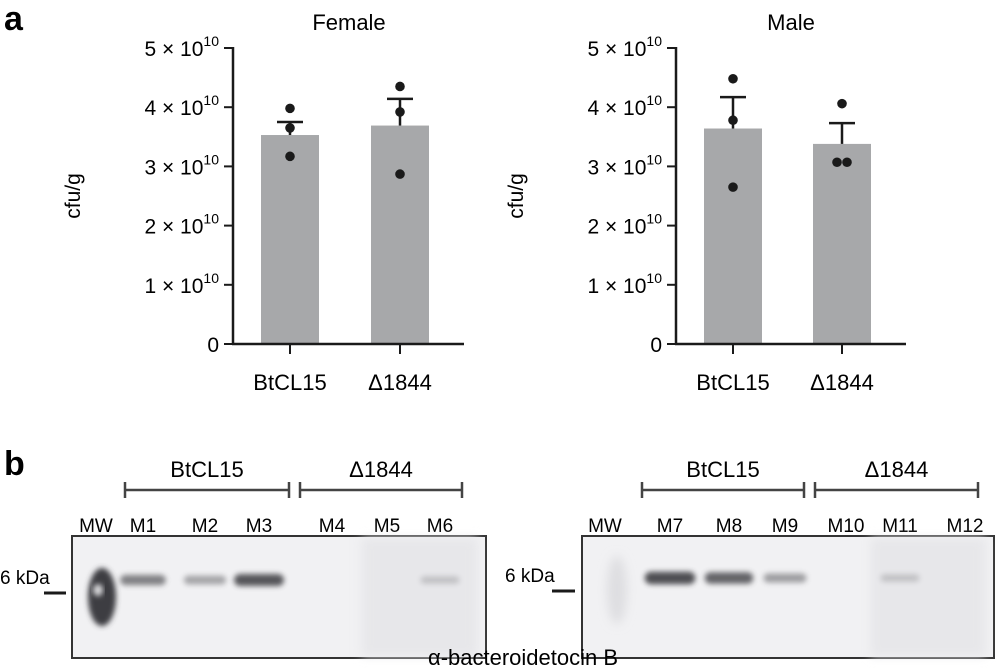 The width and height of the screenshot is (1004, 670). Describe the element at coordinates (750, 558) in the screenshot. I see `western-blot-2: BtCL15 Δ1844 MW M7 M8 M9 M10 M11 M12 6 kDa` at that location.